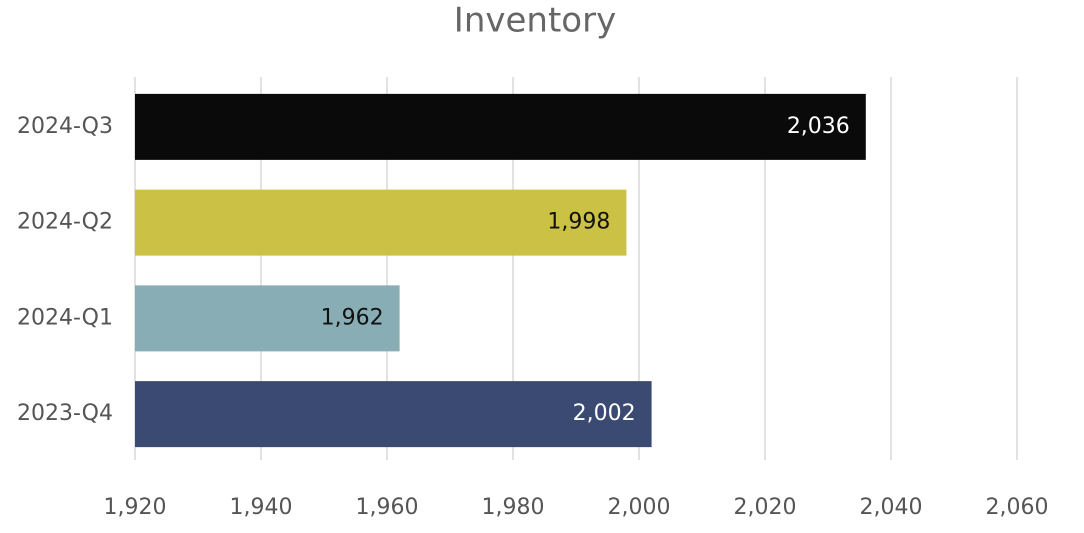 The image size is (1084, 533). What do you see at coordinates (639, 507) in the screenshot?
I see `x-tick-label: 2,000` at bounding box center [639, 507].